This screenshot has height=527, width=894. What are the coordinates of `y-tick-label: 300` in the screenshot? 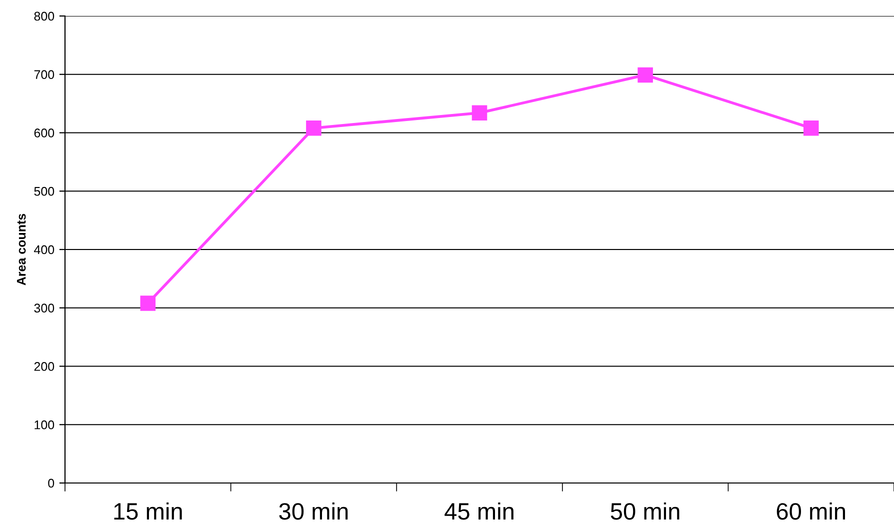 It's located at (44, 308).